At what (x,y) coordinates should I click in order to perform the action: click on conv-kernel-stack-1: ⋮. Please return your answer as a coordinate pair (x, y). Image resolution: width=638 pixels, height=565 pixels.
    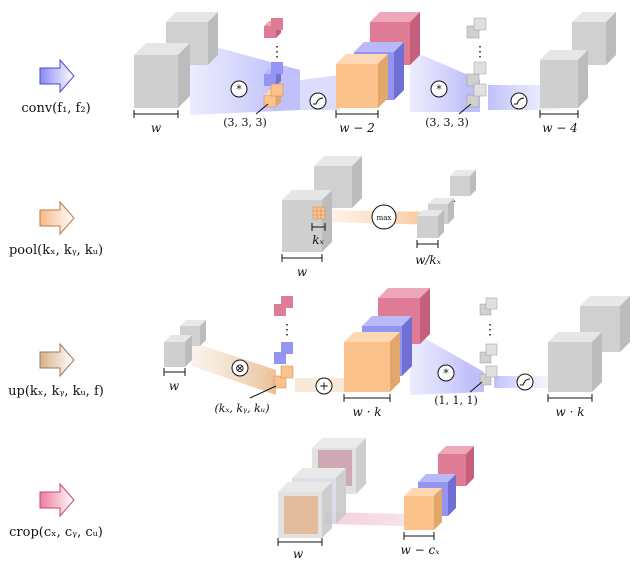
    Looking at the image, I should click on (273, 63).